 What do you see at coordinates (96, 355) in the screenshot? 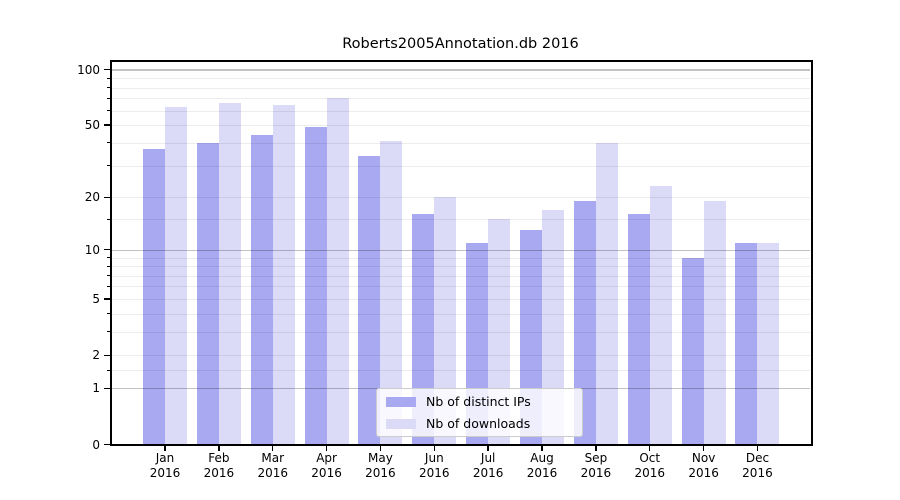
I see `y-tick-label-2: 2` at bounding box center [96, 355].